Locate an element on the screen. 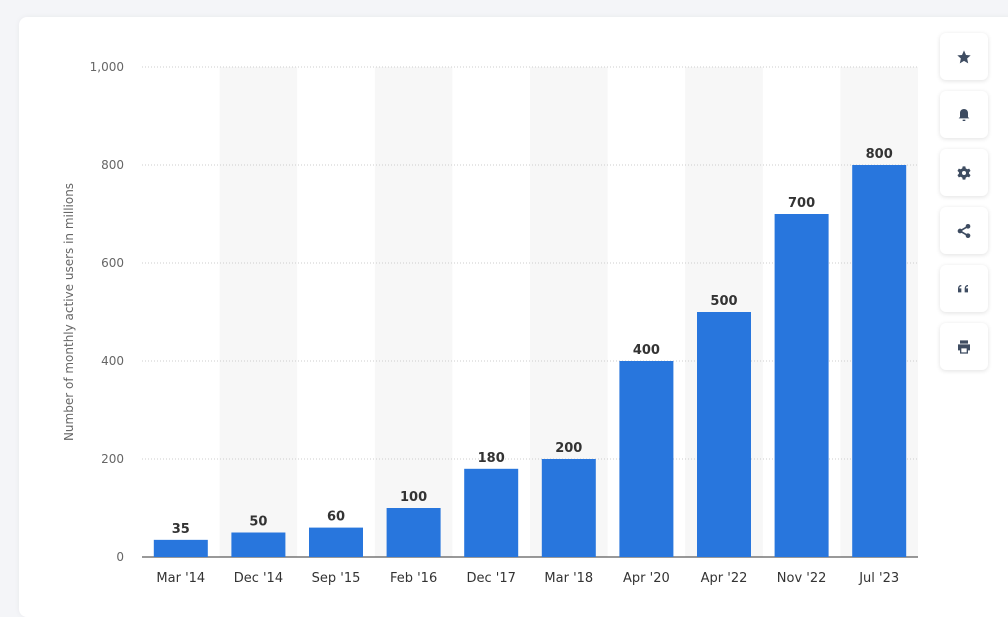 This screenshot has height=617, width=1008. print-icon is located at coordinates (964, 346).